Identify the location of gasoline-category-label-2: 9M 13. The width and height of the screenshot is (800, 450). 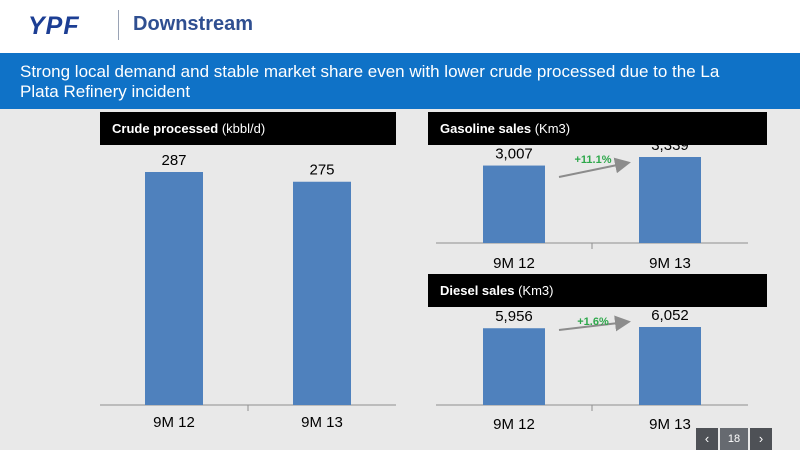
(670, 263).